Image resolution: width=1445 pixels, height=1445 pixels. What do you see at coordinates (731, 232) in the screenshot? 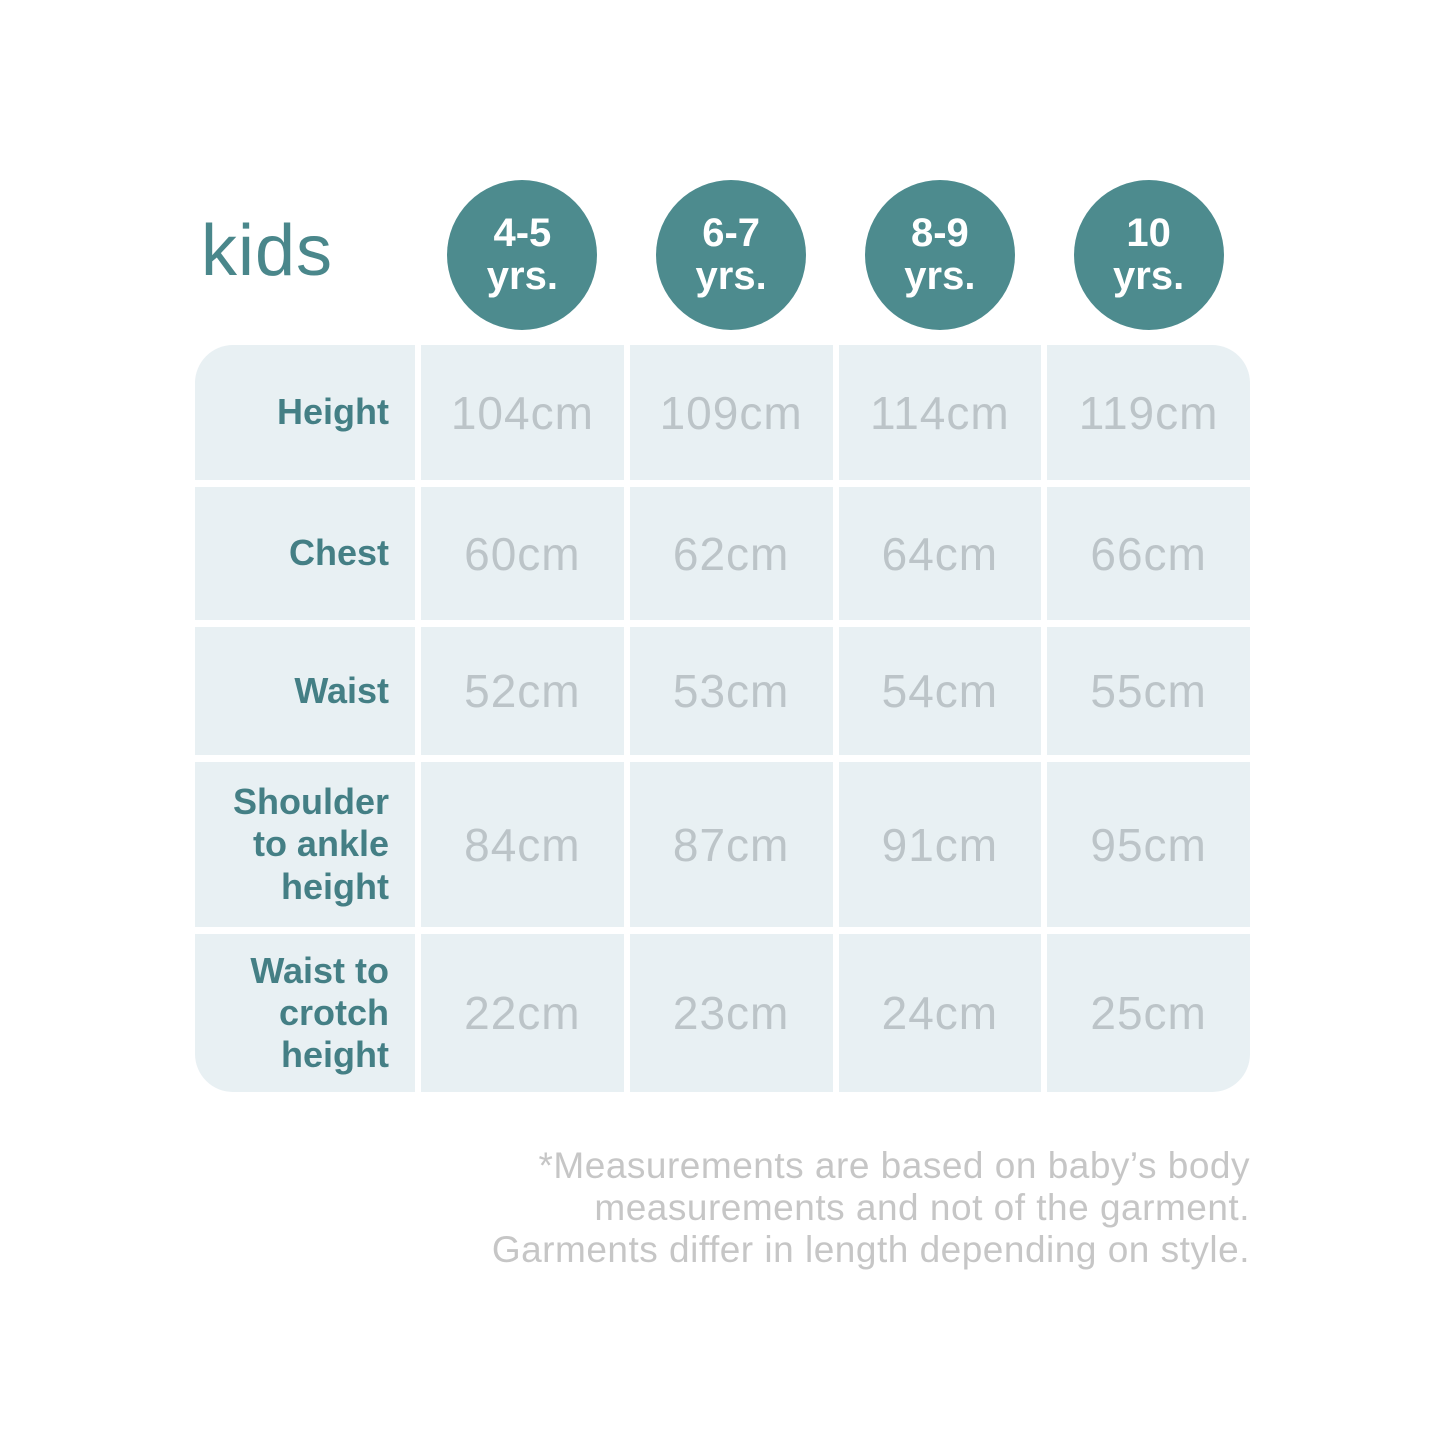
I see `age-badge-range: 6-7` at bounding box center [731, 232].